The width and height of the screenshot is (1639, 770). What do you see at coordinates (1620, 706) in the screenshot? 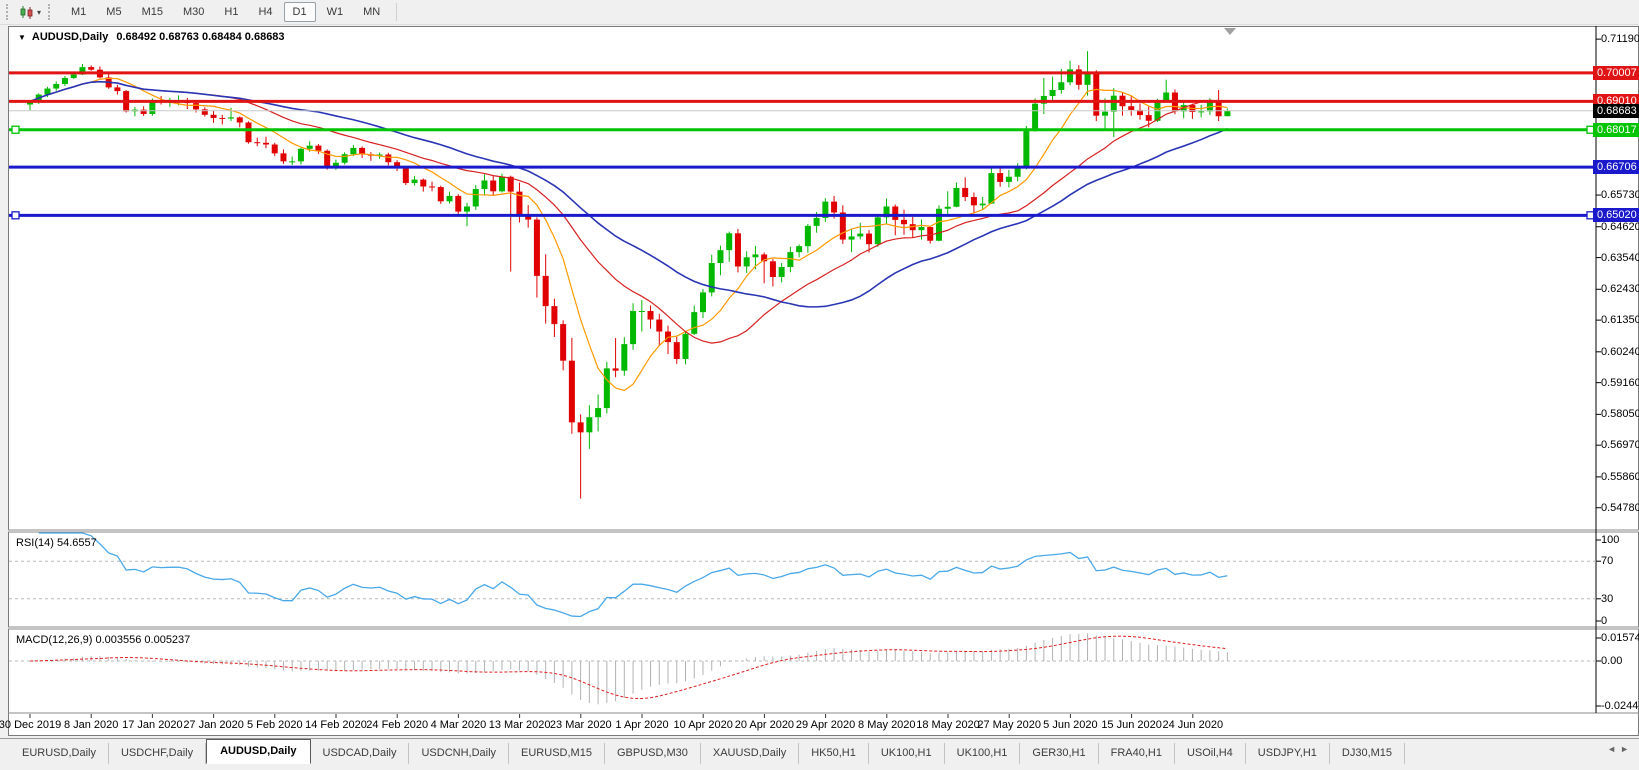
I see `macd-axis-label: -0.024411` at bounding box center [1620, 706].